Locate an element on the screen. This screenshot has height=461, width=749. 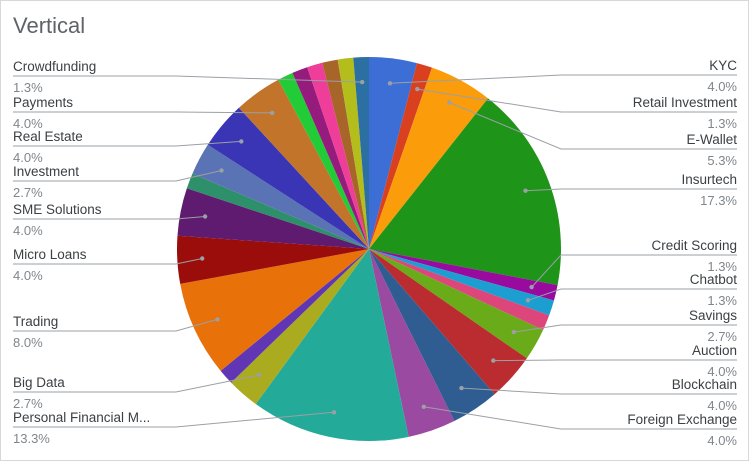
slice-label: Savings is located at coordinates (713, 315).